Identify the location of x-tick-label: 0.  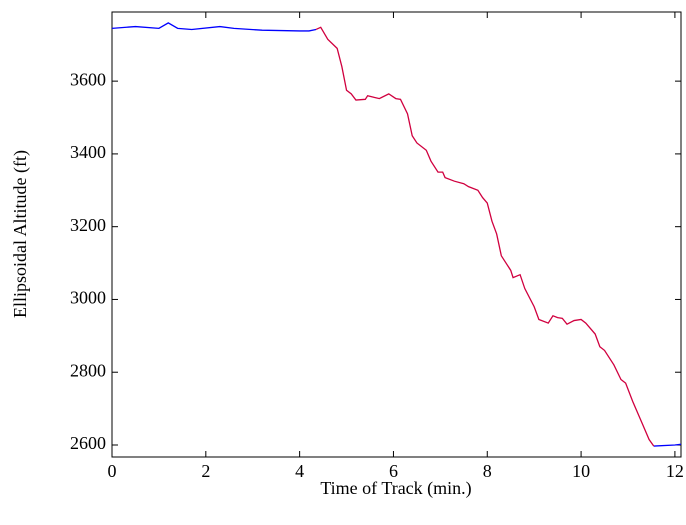
(112, 471).